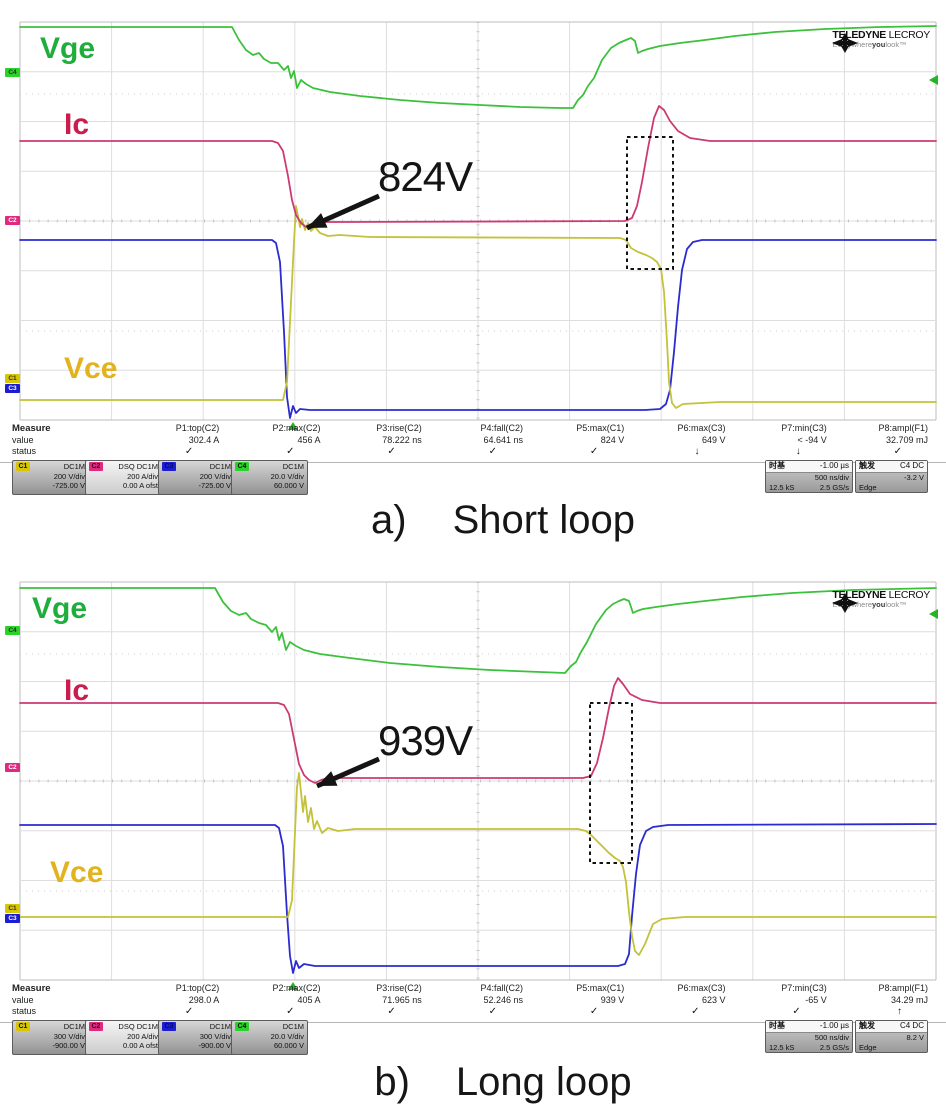 The image size is (946, 1116). Describe the element at coordinates (684, 440) in the screenshot. I see `measure-column-p6: P6:max(C3) 649 V ↓` at that location.